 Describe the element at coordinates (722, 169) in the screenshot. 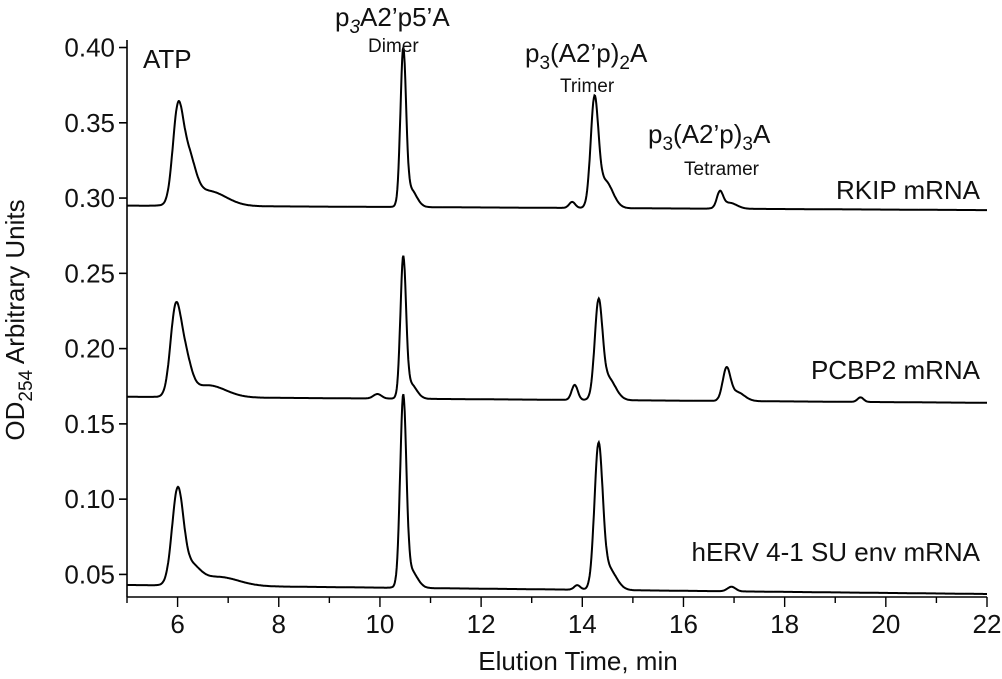

I see `annotation-tetramer-name: Tetramer` at that location.